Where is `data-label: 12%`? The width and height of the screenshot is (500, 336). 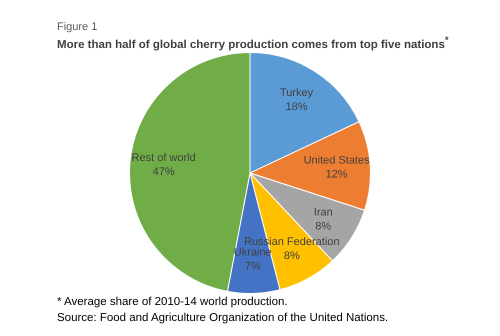 data-label: 12% is located at coordinates (337, 174).